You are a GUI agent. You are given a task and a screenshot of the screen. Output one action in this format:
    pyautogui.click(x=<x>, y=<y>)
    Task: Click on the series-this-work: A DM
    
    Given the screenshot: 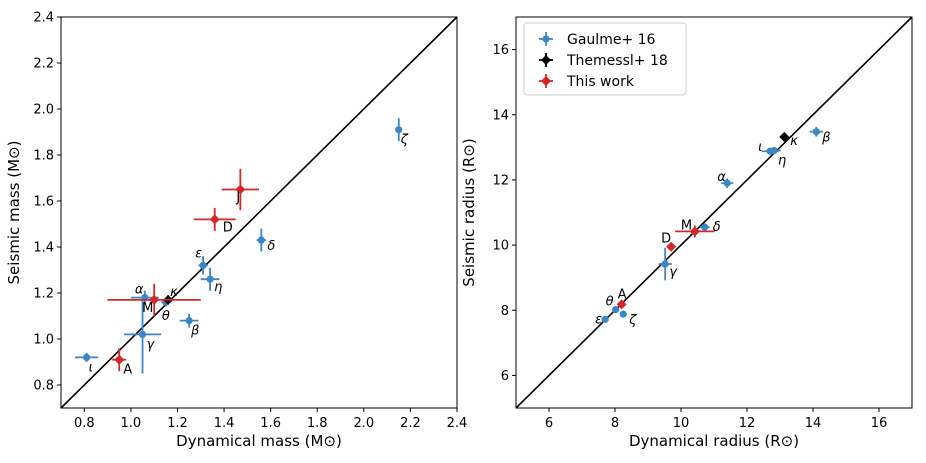 What is the action you would take?
    pyautogui.click(x=665, y=264)
    